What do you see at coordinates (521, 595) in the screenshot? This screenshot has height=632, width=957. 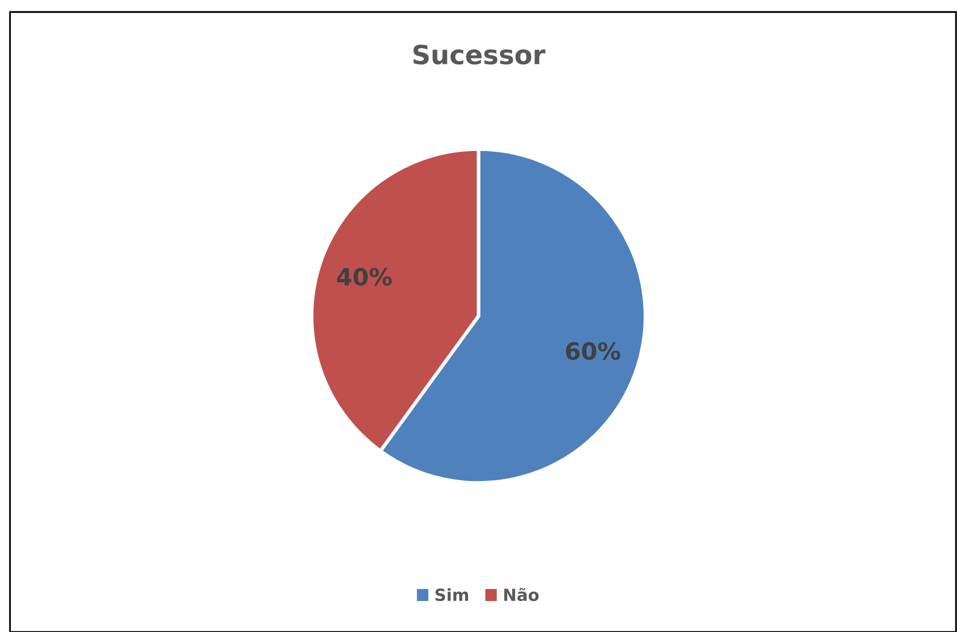 I see `legend-label: Não` at bounding box center [521, 595].